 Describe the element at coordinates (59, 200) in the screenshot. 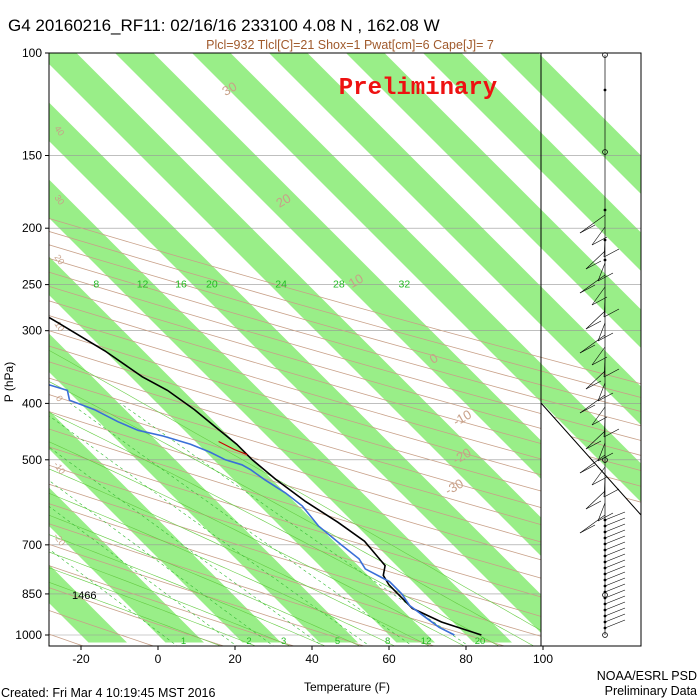

I see `theta-left-label: 30` at that location.